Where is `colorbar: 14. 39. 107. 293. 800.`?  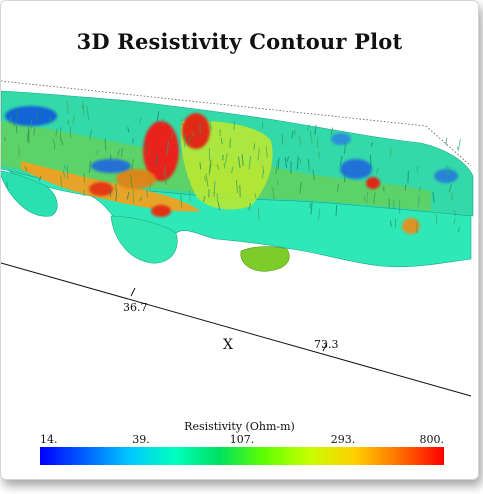
colorbar: 14. 39. 107. 293. 800. is located at coordinates (242, 449).